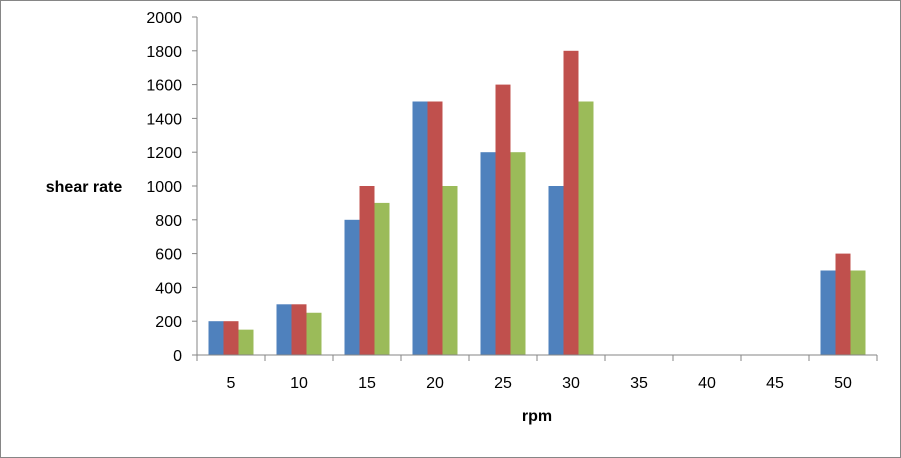 This screenshot has width=901, height=458. What do you see at coordinates (168, 322) in the screenshot?
I see `y-tick-label: 200` at bounding box center [168, 322].